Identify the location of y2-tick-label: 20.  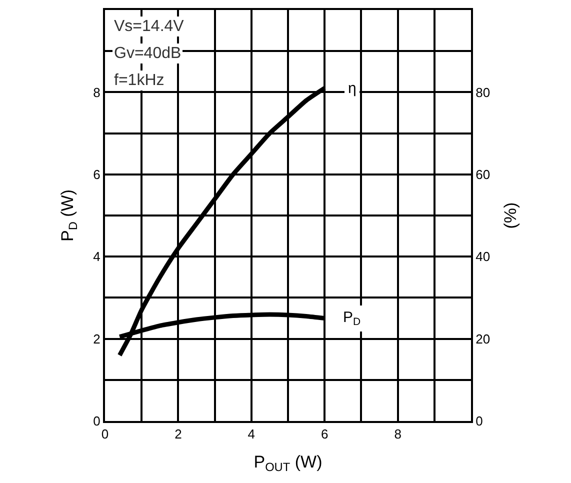
(483, 338).